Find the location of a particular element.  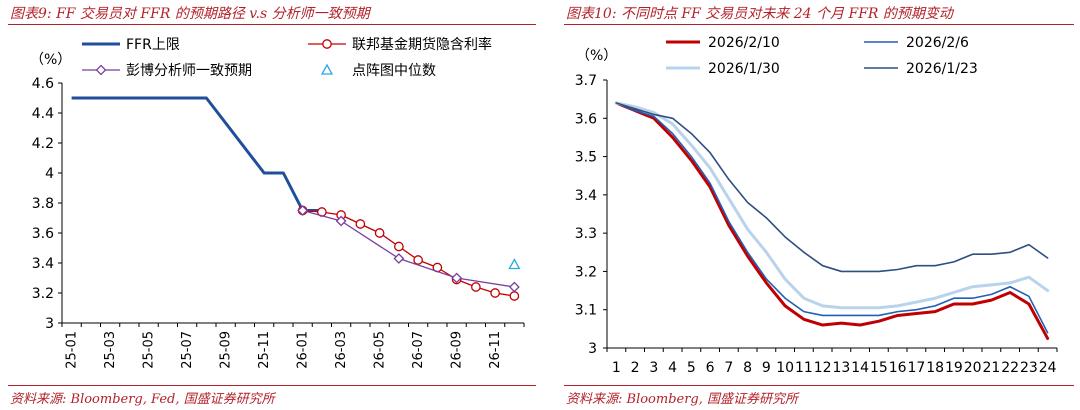

right-x-tick-label: 7 is located at coordinates (728, 368).